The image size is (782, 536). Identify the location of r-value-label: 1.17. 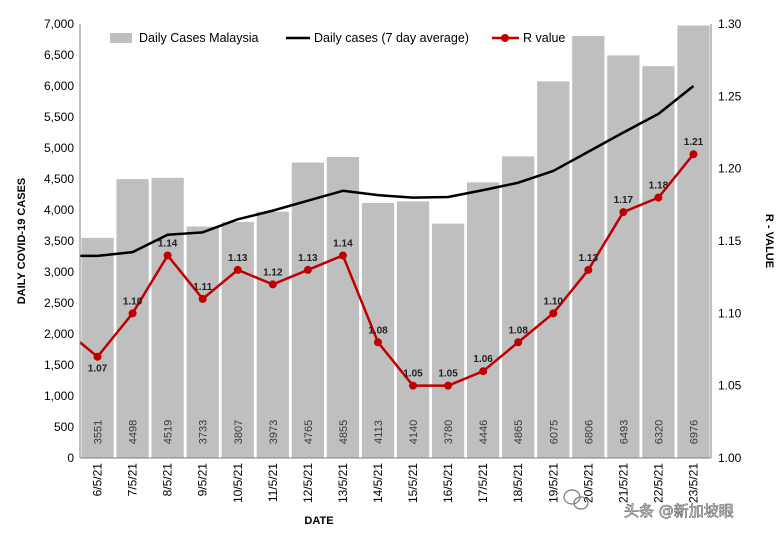
(624, 200).